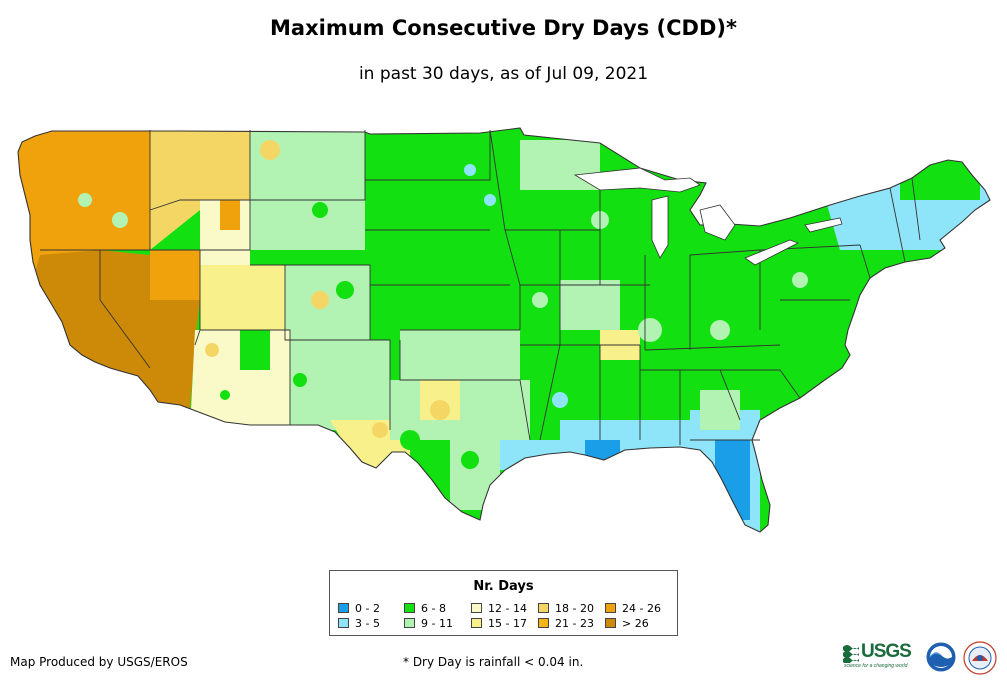  Describe the element at coordinates (635, 623) in the screenshot. I see `legend-label: > 26` at that location.